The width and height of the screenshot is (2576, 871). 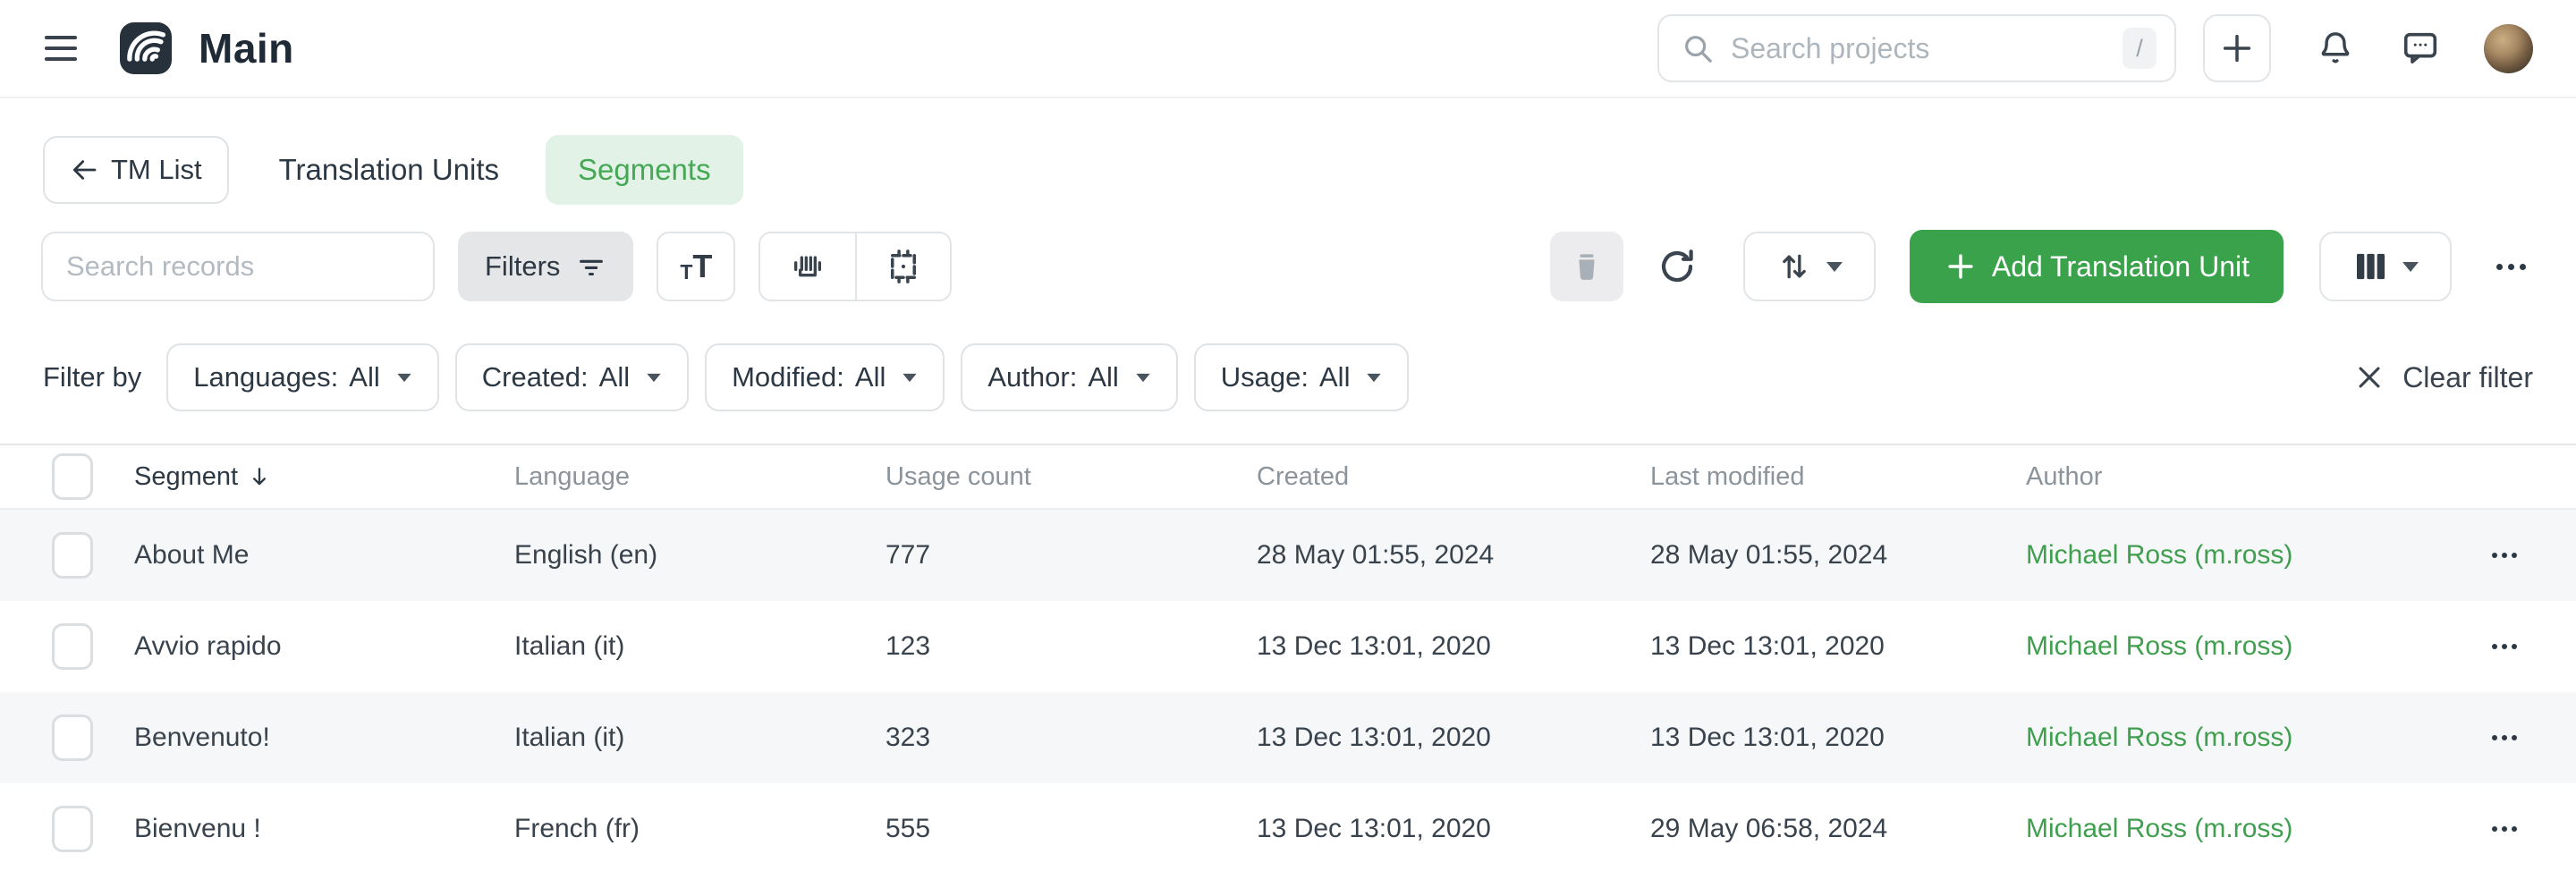 I want to click on filter-modified: Modified: All, so click(x=825, y=377).